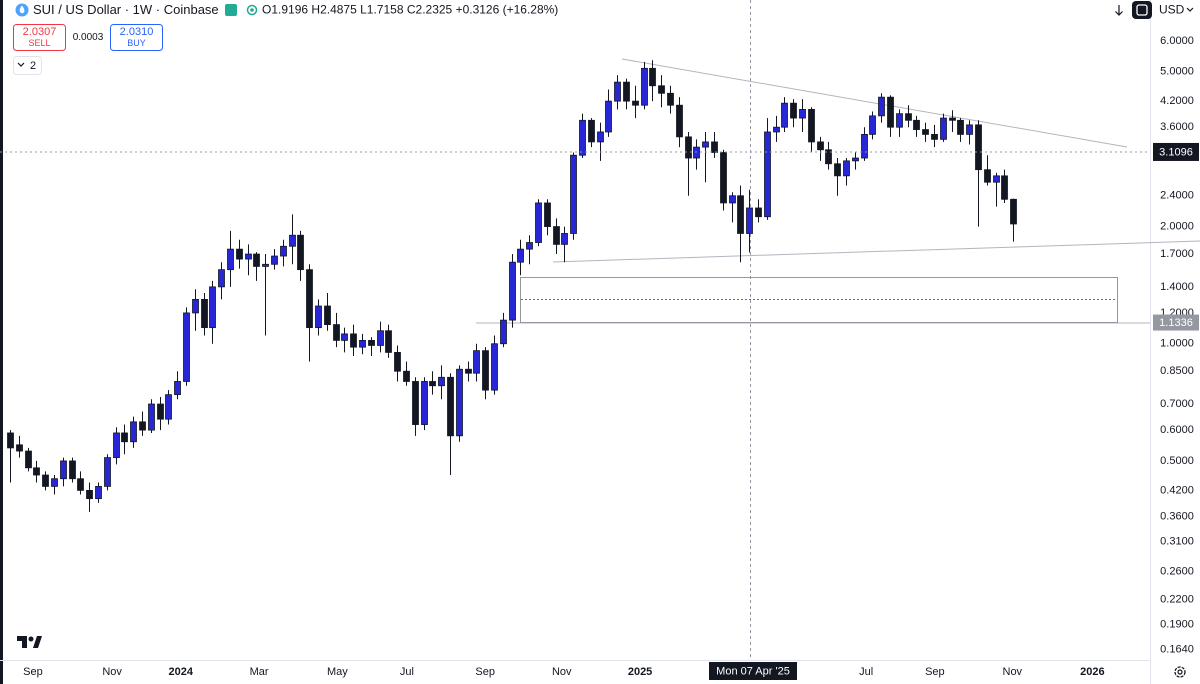  Describe the element at coordinates (136, 43) in the screenshot. I see `buy-label: BUY` at that location.